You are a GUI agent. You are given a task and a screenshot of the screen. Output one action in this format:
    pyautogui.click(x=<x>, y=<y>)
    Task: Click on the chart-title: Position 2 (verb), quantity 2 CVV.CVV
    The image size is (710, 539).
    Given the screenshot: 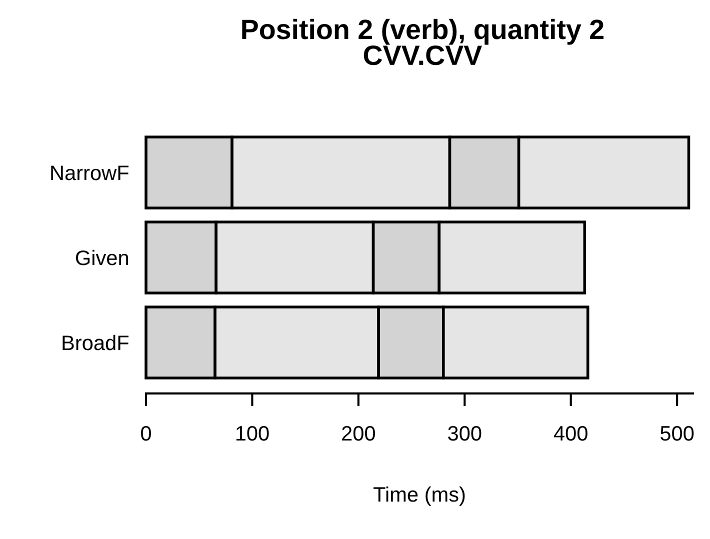 What is the action you would take?
    pyautogui.click(x=423, y=42)
    